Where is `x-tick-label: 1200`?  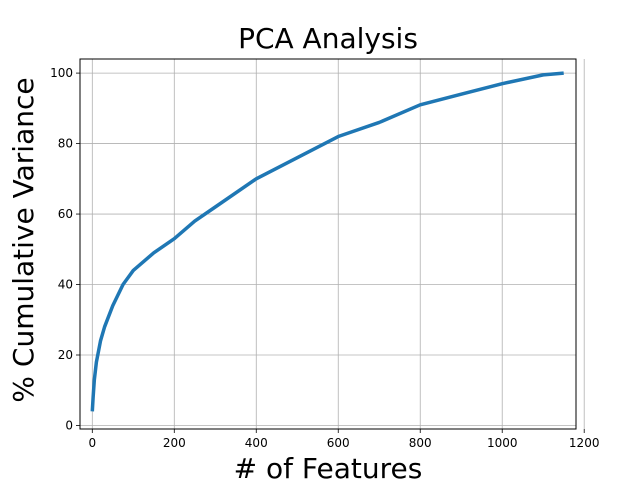 x-tick-label: 1200 is located at coordinates (584, 443).